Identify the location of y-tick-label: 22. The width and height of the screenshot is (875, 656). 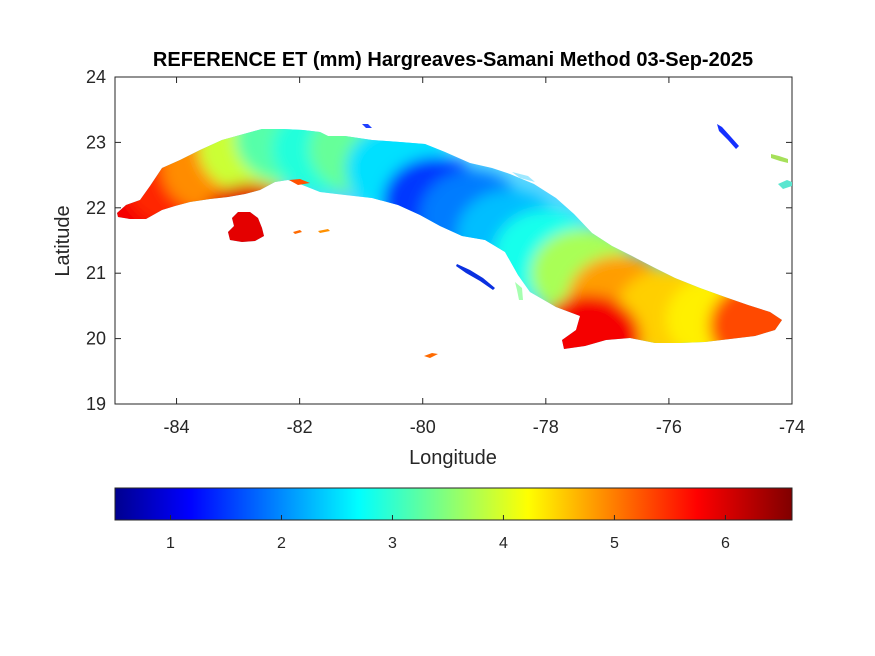
(96, 208).